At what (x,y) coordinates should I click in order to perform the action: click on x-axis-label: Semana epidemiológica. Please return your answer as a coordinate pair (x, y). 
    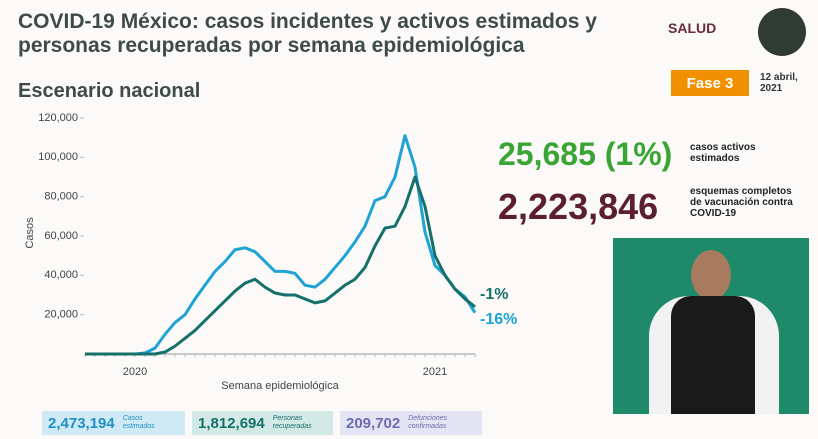
    Looking at the image, I should click on (280, 386).